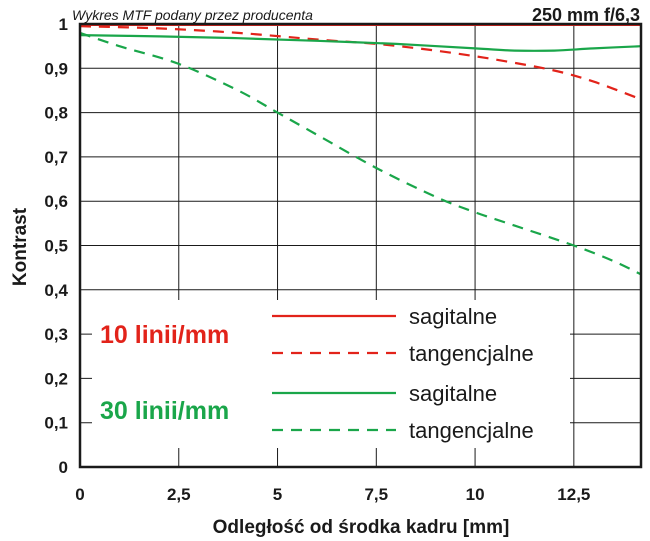 Image resolution: width=650 pixels, height=541 pixels. Describe the element at coordinates (63, 467) in the screenshot. I see `y-tick-label: 0` at that location.